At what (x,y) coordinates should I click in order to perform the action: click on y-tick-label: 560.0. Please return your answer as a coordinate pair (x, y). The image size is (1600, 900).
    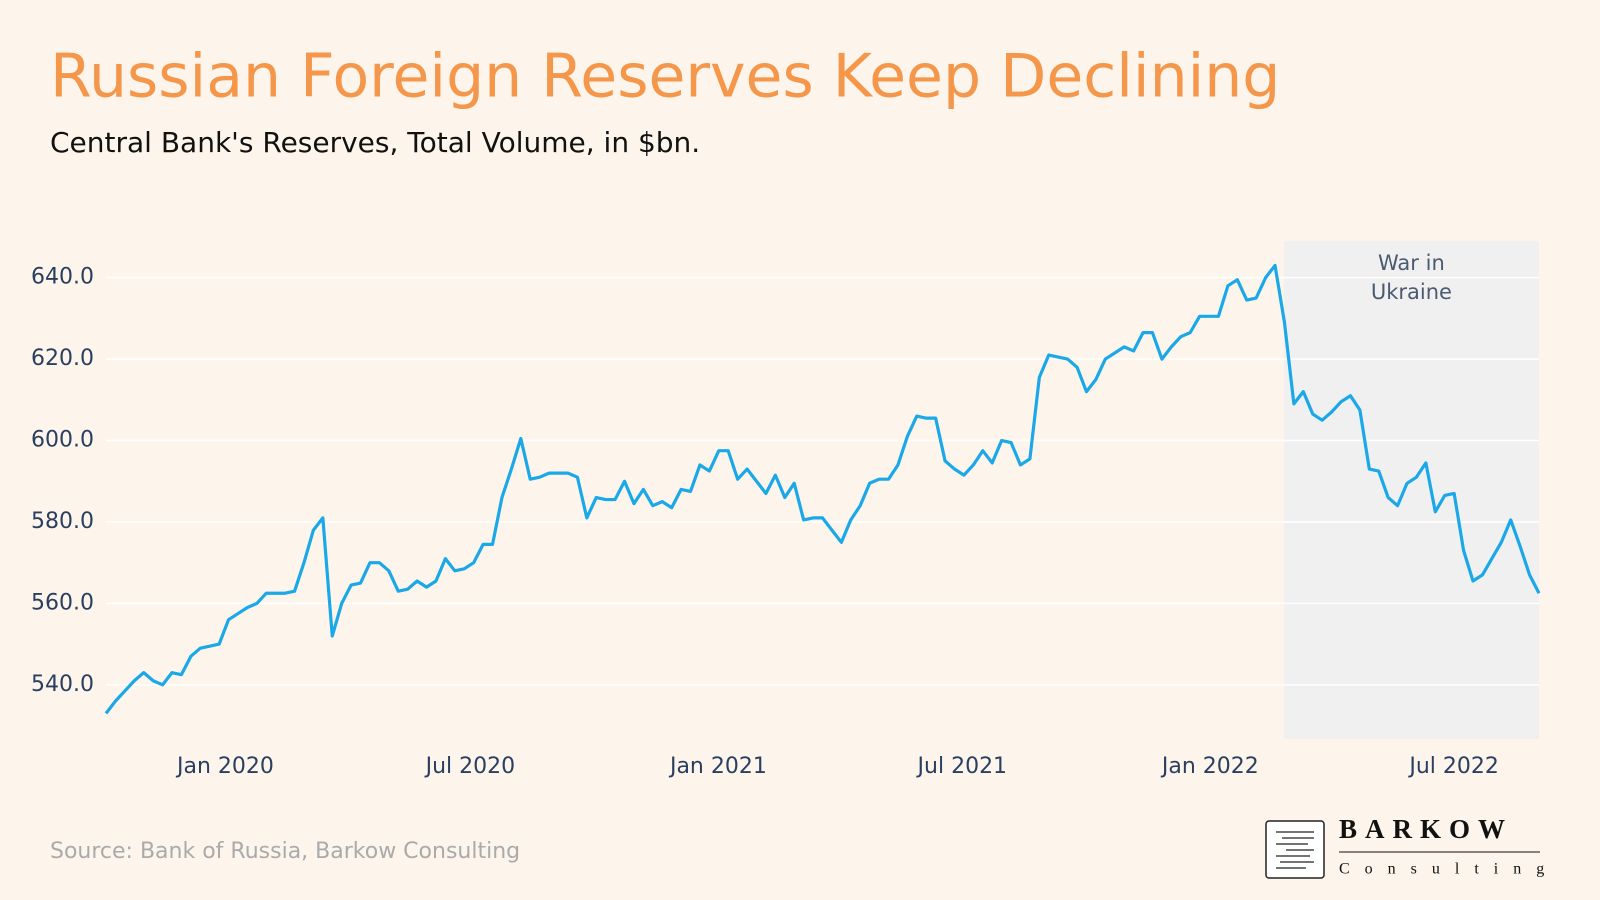
    Looking at the image, I should click on (62, 602).